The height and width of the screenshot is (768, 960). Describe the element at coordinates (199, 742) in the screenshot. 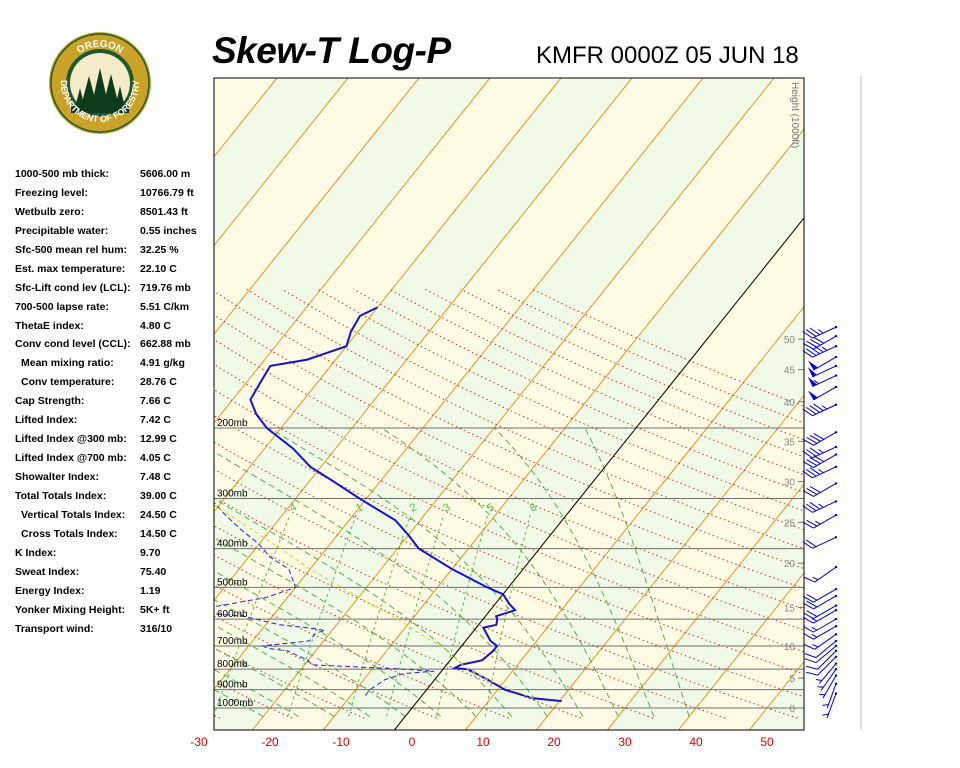

I see `x-tick-label: -30` at that location.